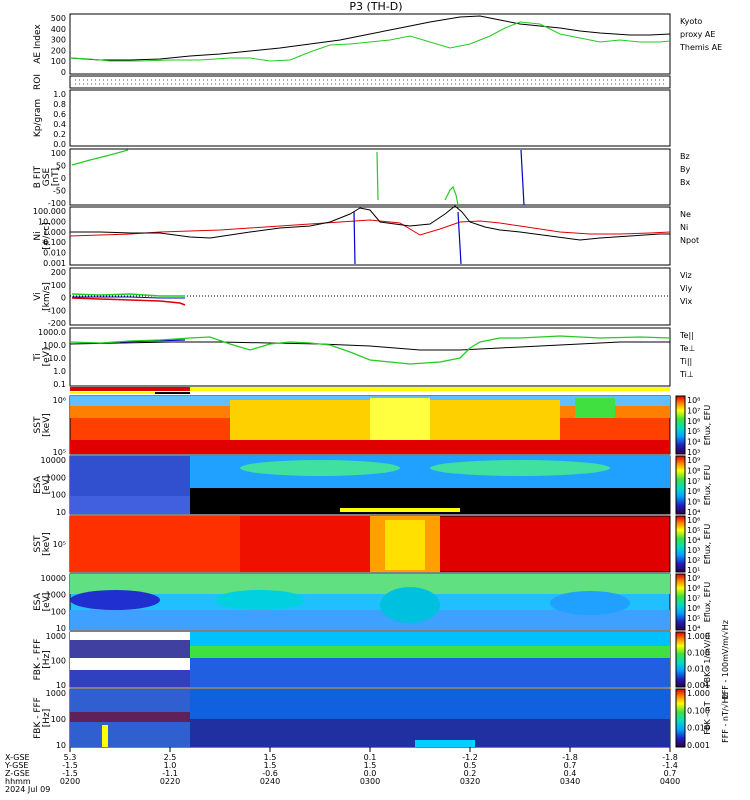 The image size is (750, 800). I want to click on ytick-esae: 1000, so click(56, 477).